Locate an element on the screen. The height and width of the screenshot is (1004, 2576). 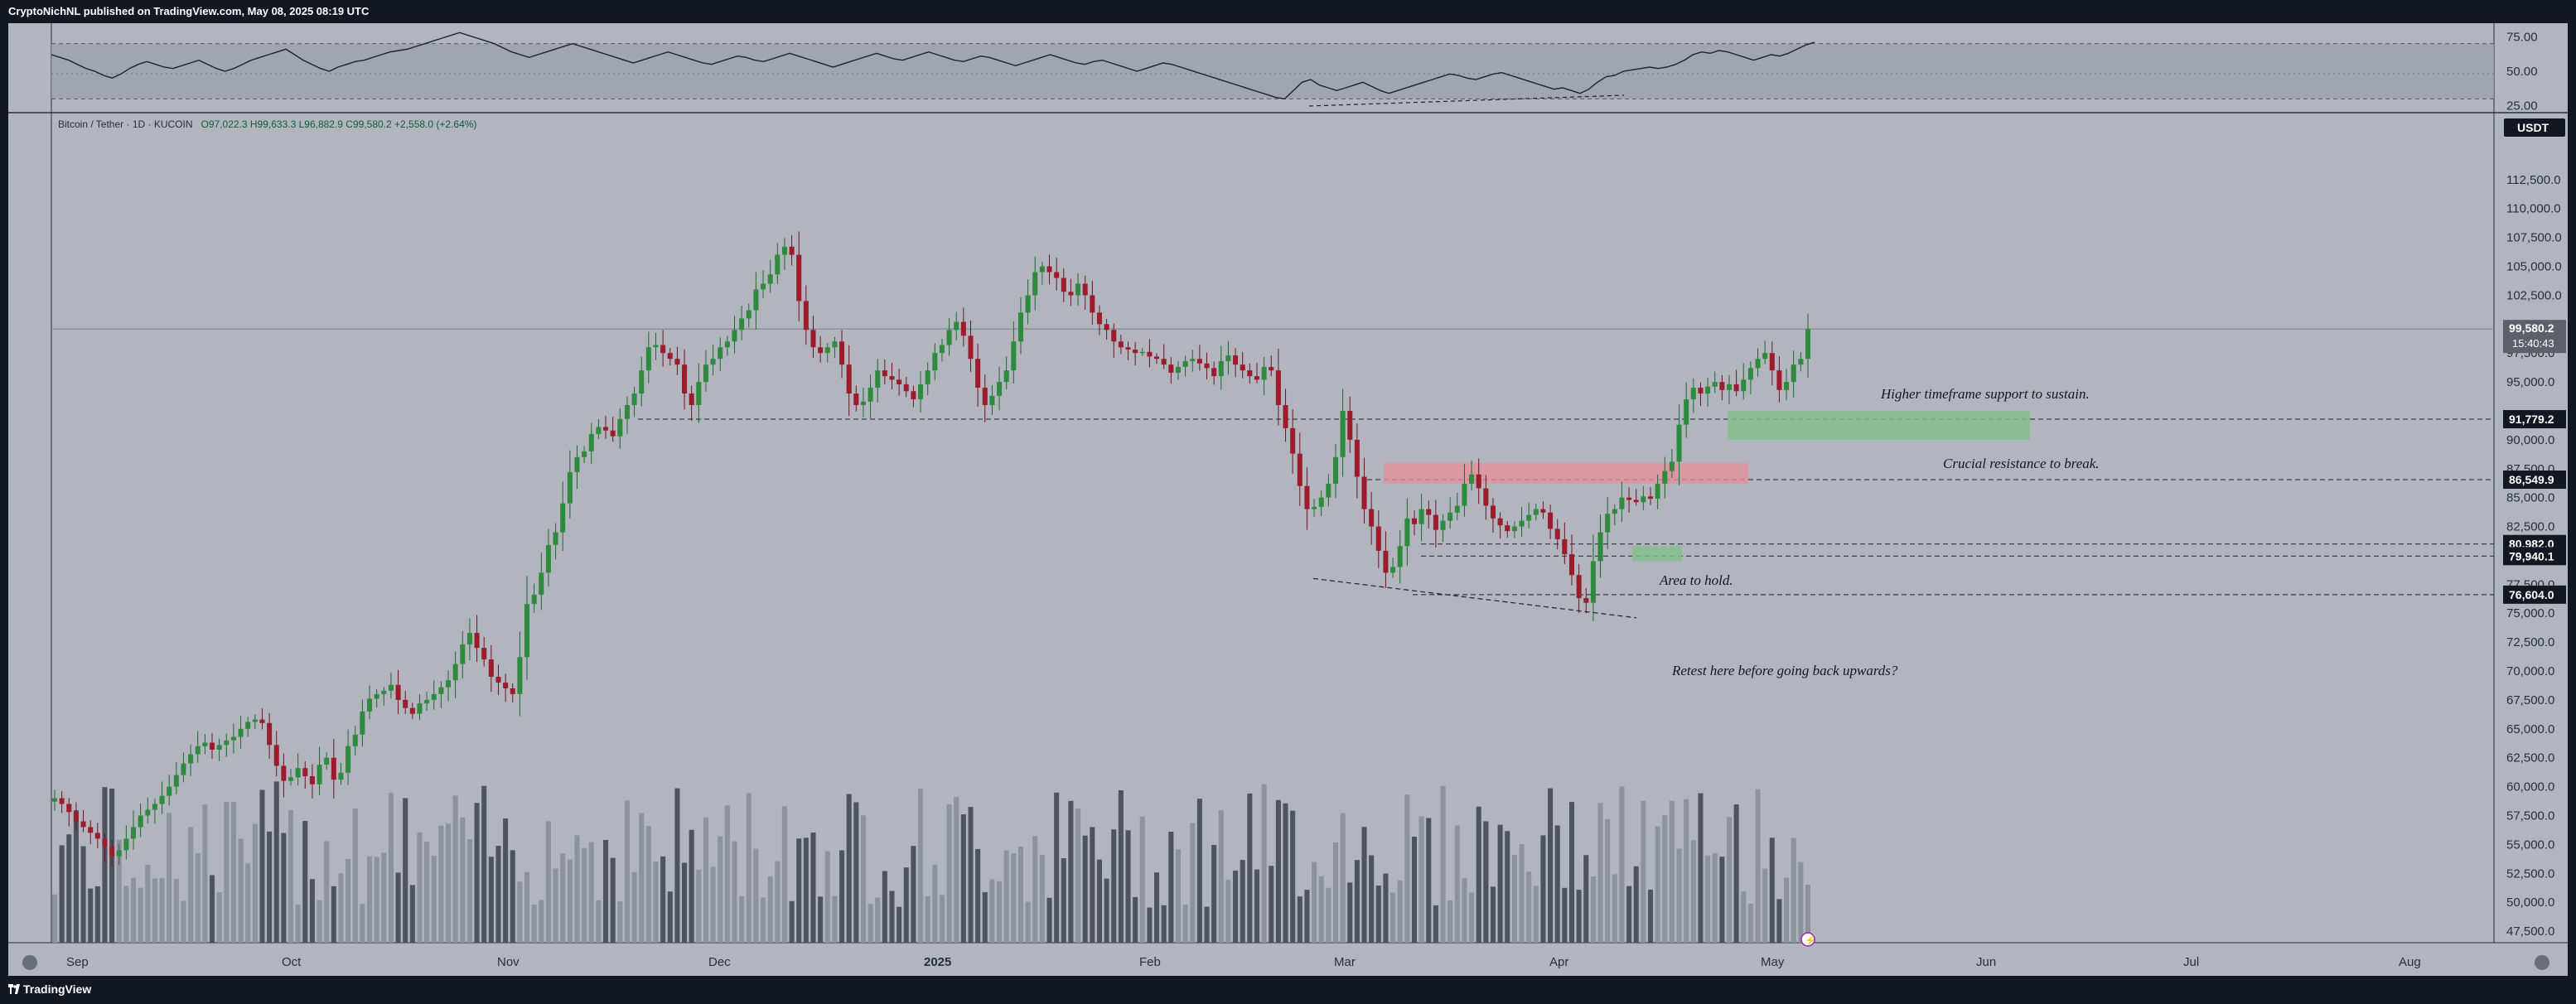
support-zone is located at coordinates (1879, 425).